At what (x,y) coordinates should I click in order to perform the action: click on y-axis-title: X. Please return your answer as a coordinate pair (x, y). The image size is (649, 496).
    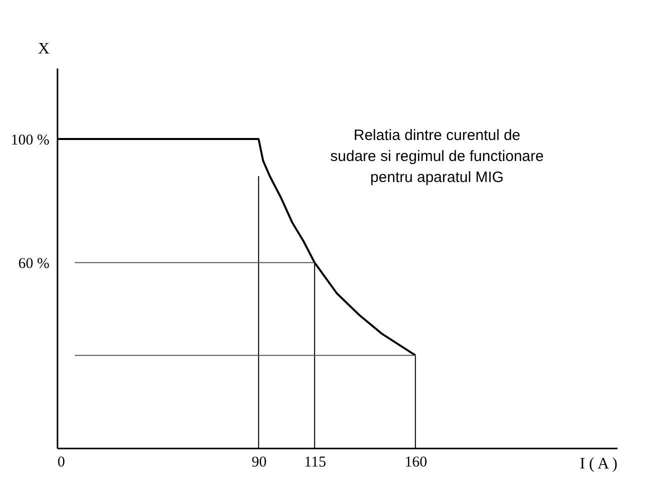
    Looking at the image, I should click on (44, 49).